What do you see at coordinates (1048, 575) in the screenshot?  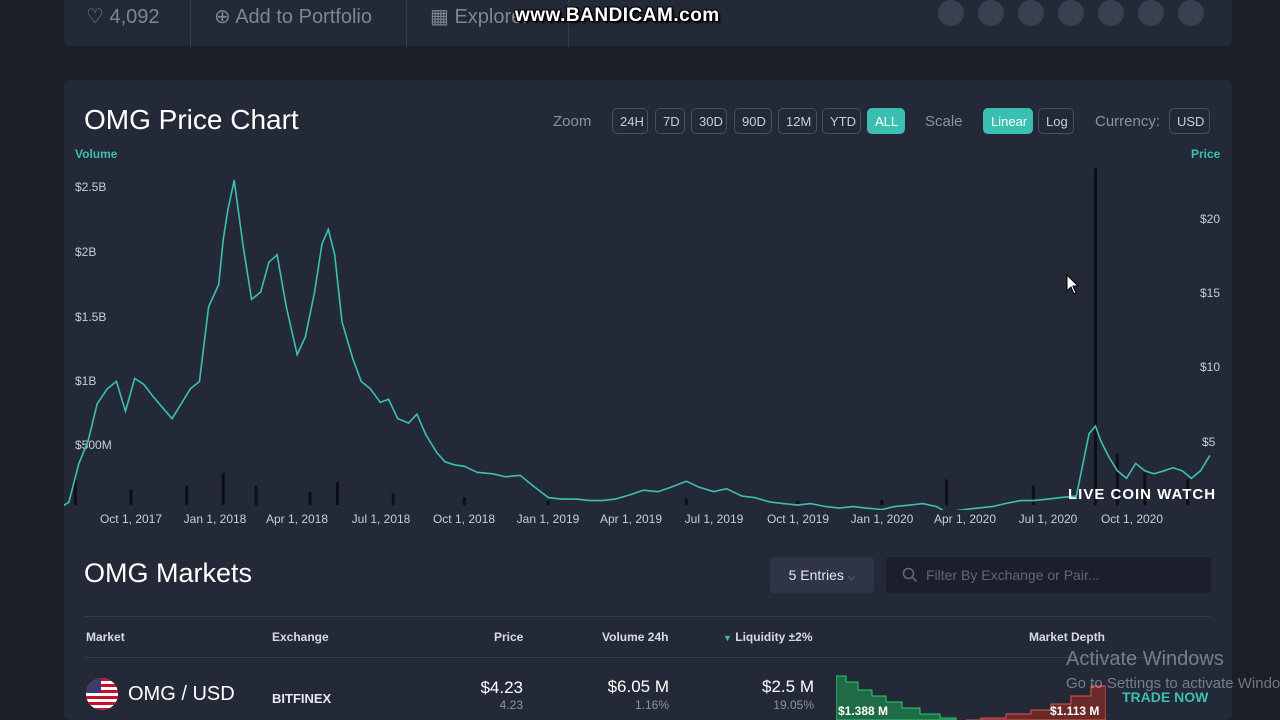 I see `market-filter-input` at bounding box center [1048, 575].